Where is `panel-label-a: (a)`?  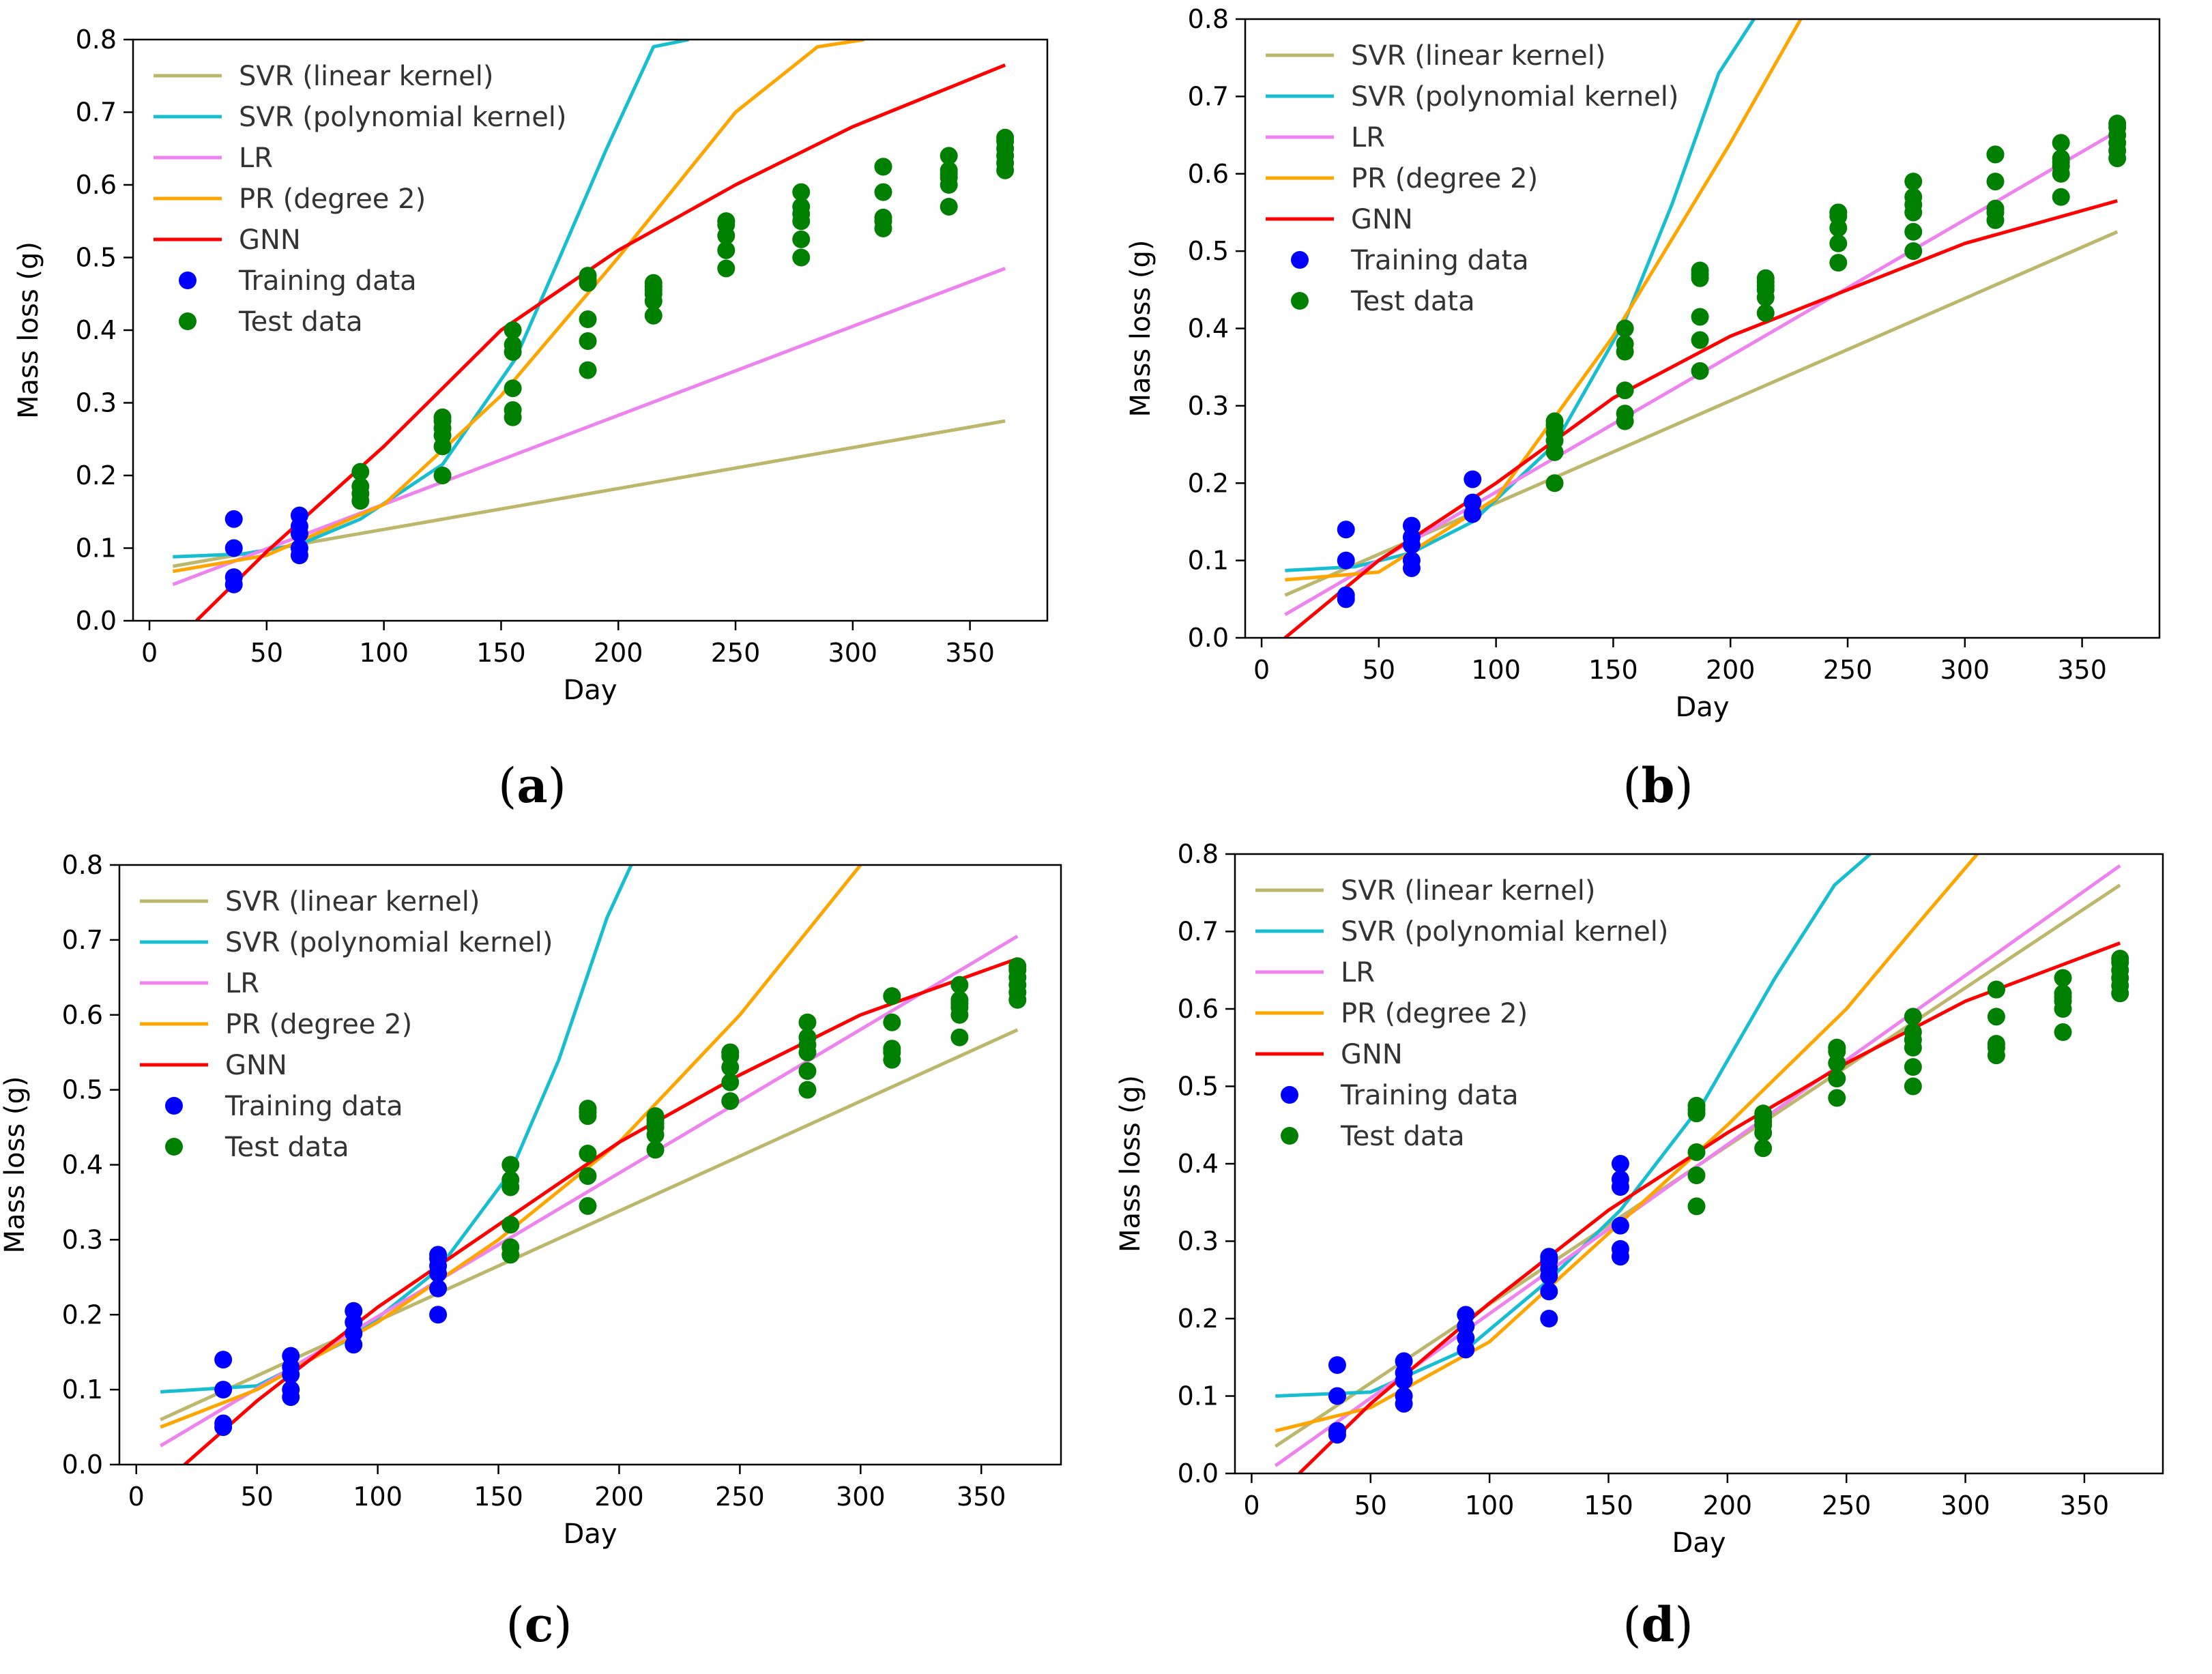
panel-label-a: (a) is located at coordinates (532, 785).